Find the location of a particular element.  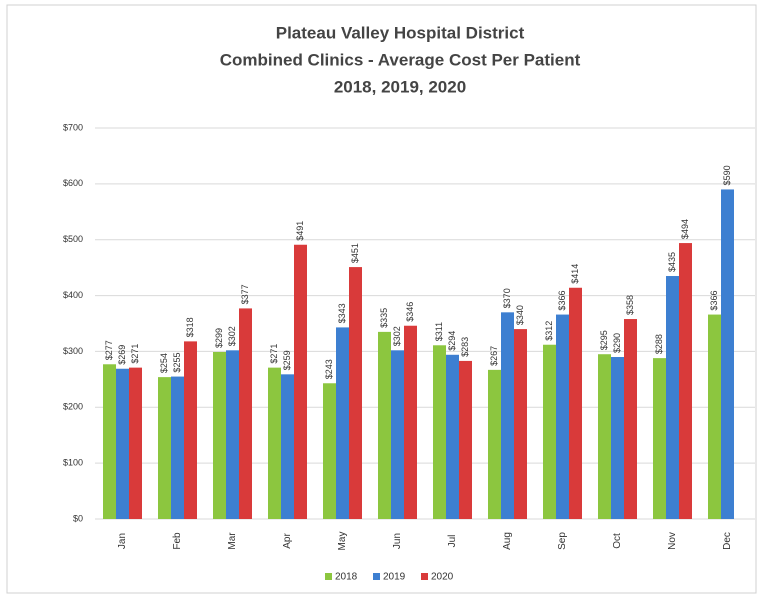

value-label: $299 is located at coordinates (219, 338).